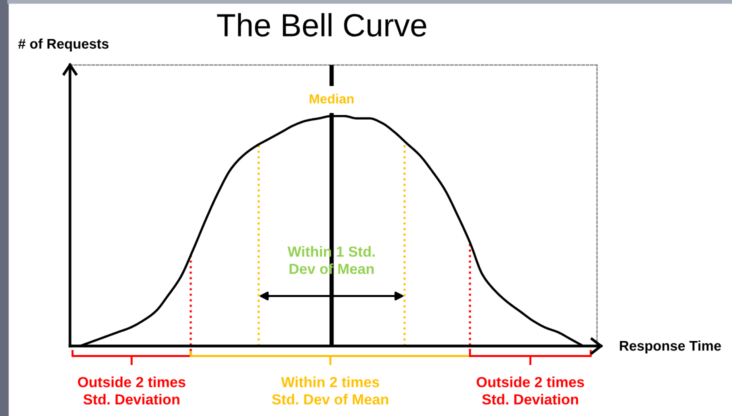 This screenshot has height=416, width=732. I want to click on text: Within 2 times Std. Dev of Mean, so click(330, 390).